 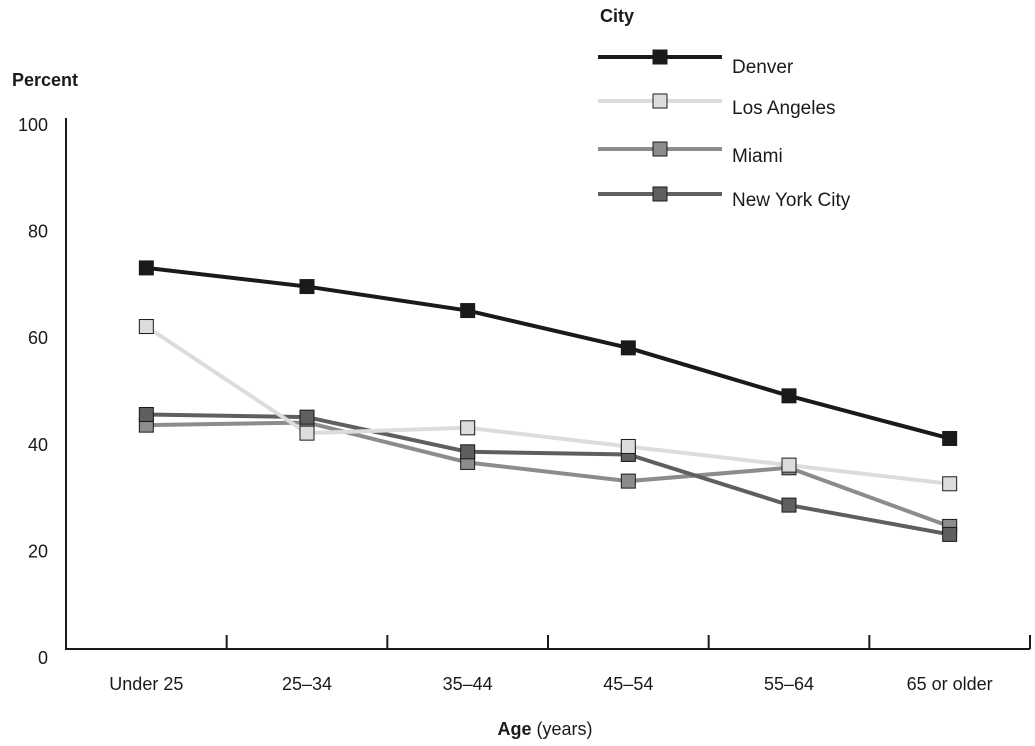 I want to click on x-tick-label: 45–54, so click(x=628, y=684).